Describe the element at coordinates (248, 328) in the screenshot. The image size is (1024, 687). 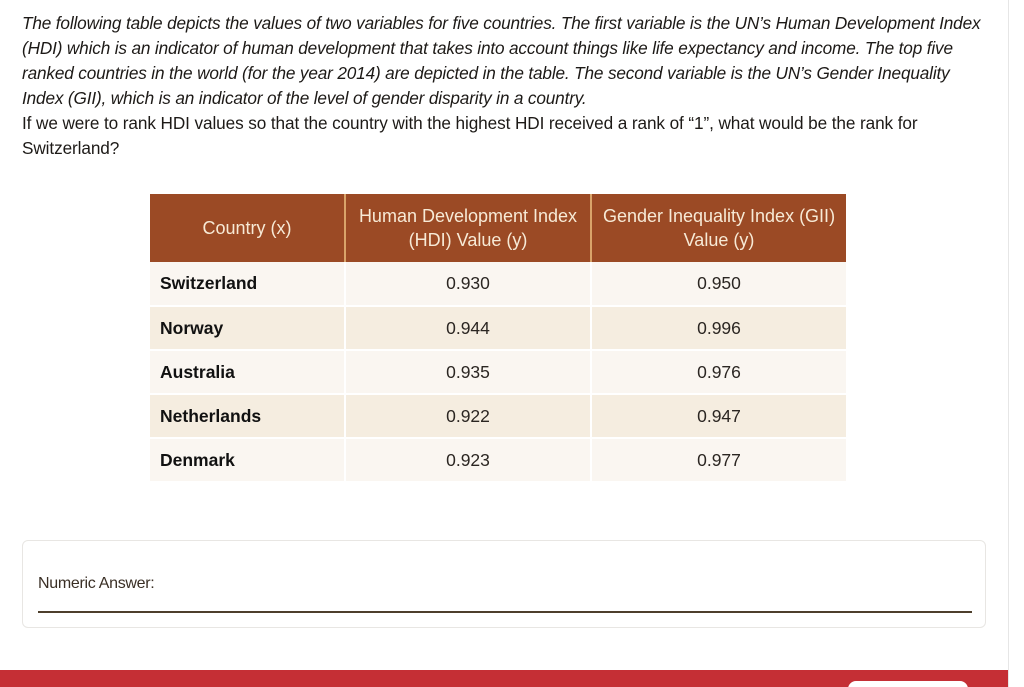
I see `cell-country: Norway` at that location.